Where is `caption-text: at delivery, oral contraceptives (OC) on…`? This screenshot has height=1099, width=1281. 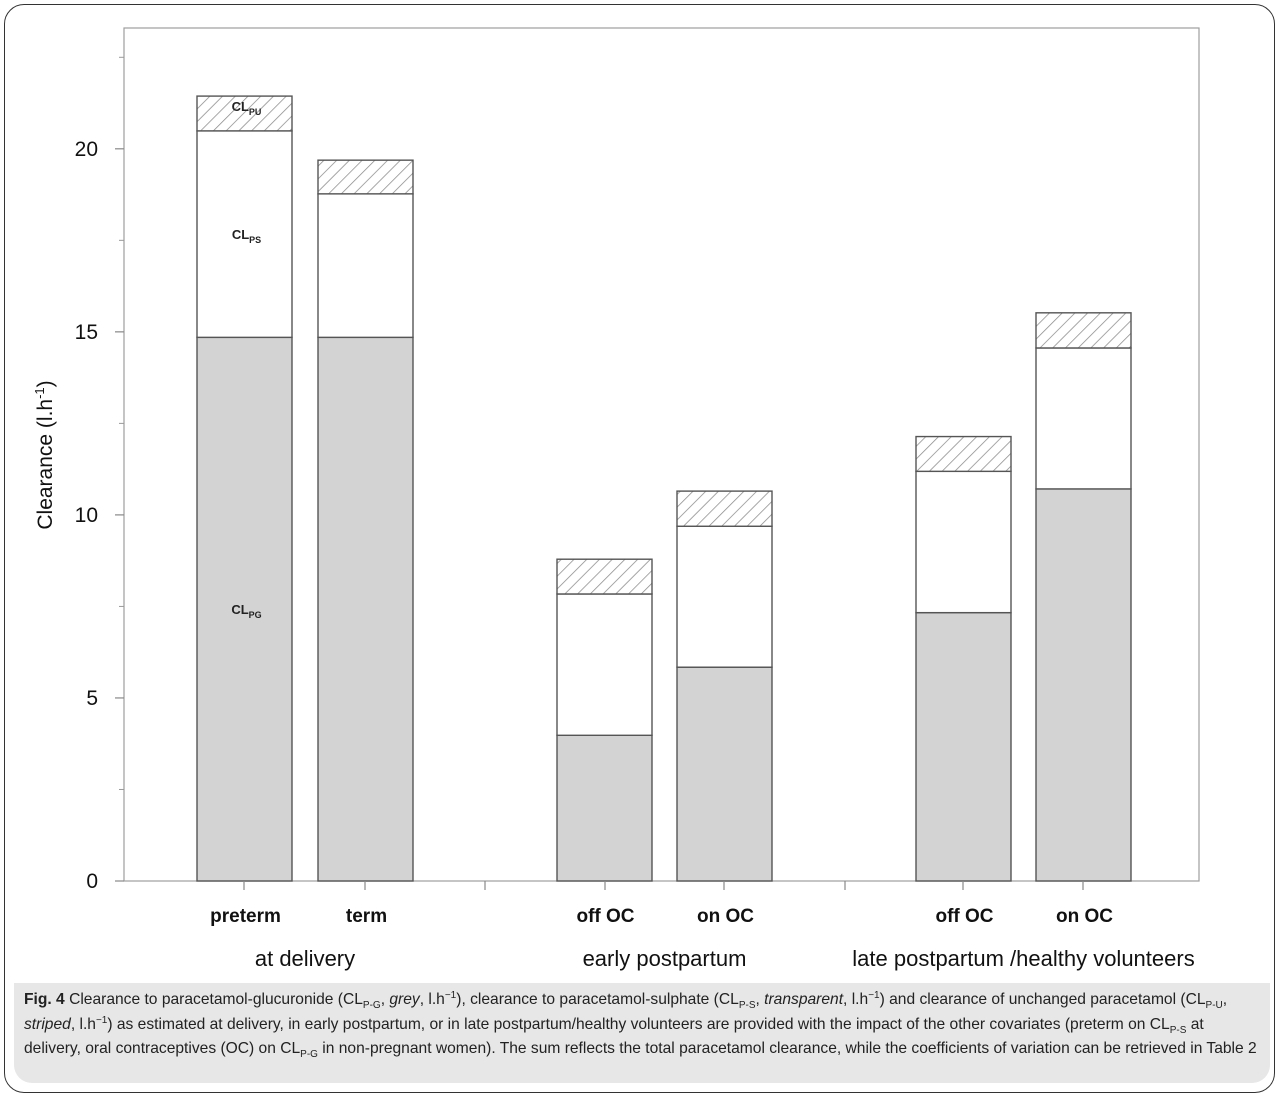
caption-text: at delivery, oral contraceptives (OC) on… is located at coordinates (614, 1036).